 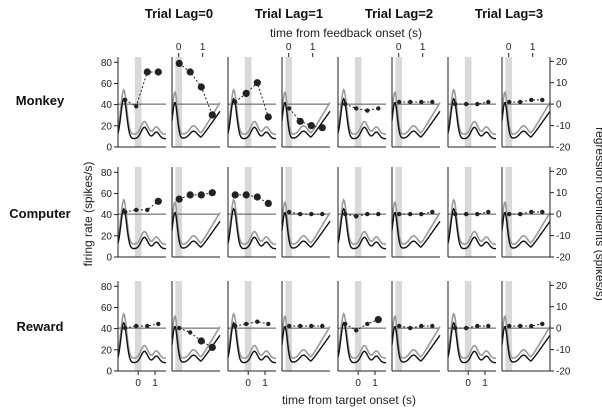 I want to click on panel-reward-lag2-target, so click(x=362, y=326).